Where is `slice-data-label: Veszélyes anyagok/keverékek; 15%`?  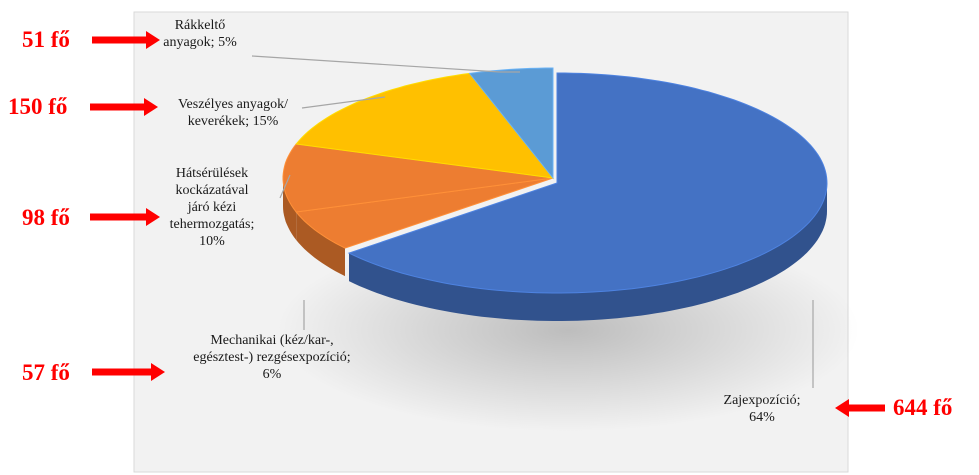 slice-data-label: Veszélyes anyagok/keverékek; 15% is located at coordinates (233, 113).